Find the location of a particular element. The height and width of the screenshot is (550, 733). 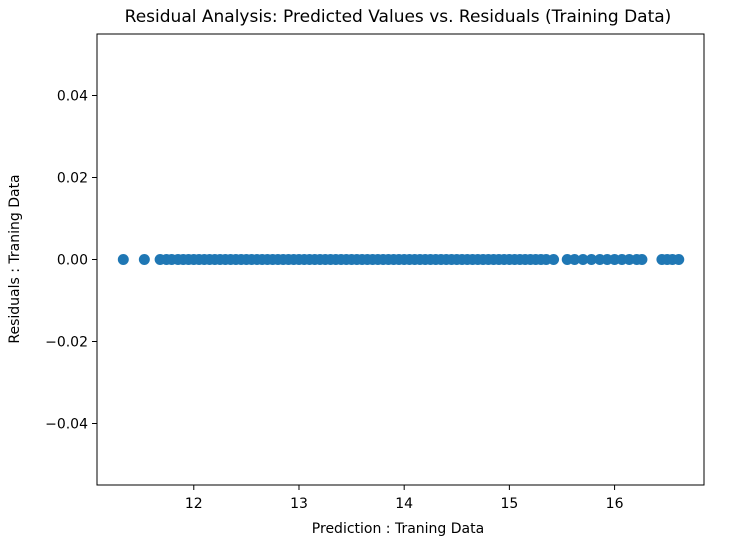

y-axis-ticks: 0.04 0.02 0.00 −0.02 −0.04 is located at coordinates (71, 261).